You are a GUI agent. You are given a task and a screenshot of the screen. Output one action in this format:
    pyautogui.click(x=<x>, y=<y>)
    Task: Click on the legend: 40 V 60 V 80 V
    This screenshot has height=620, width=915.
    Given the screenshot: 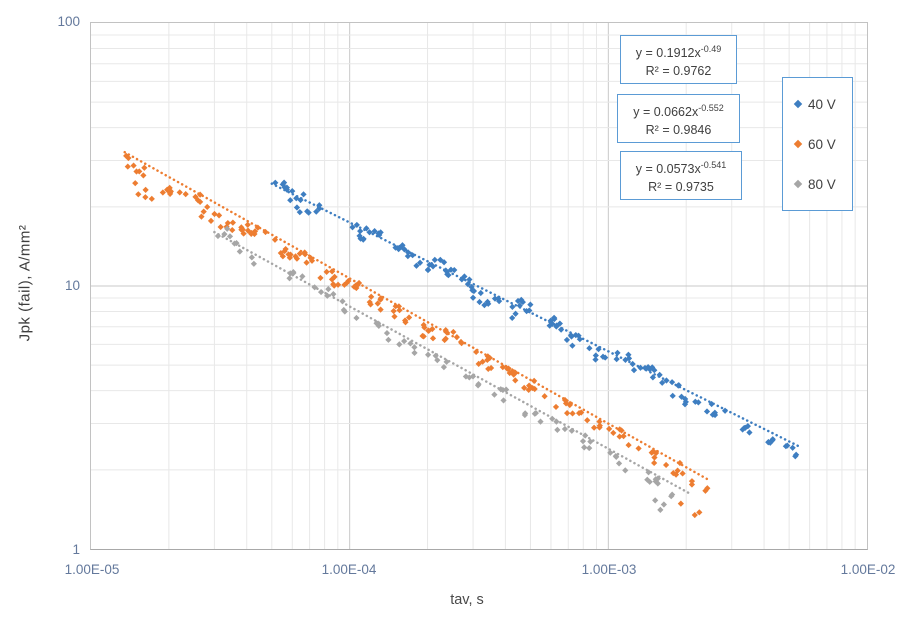 What is the action you would take?
    pyautogui.click(x=817, y=144)
    